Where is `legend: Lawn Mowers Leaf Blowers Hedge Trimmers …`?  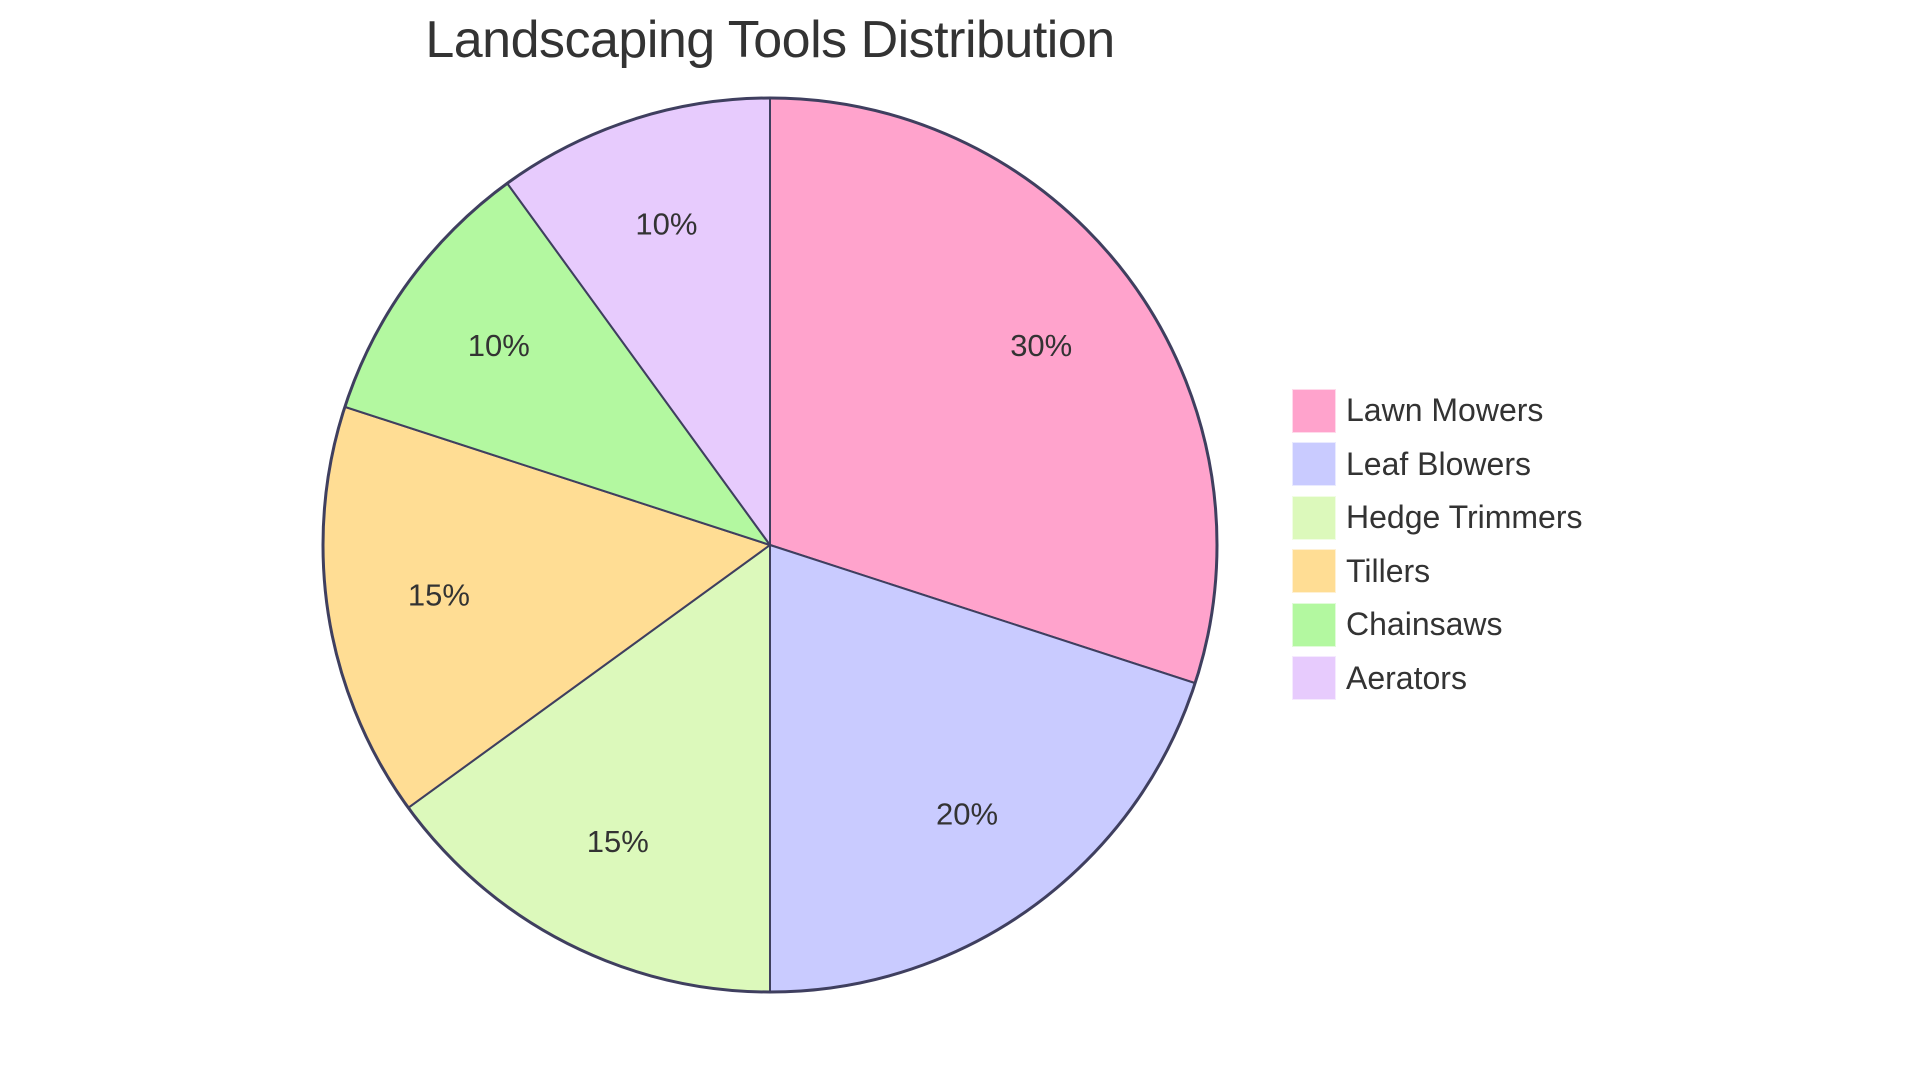
legend: Lawn Mowers Leaf Blowers Hedge Trimmers … is located at coordinates (1437, 544).